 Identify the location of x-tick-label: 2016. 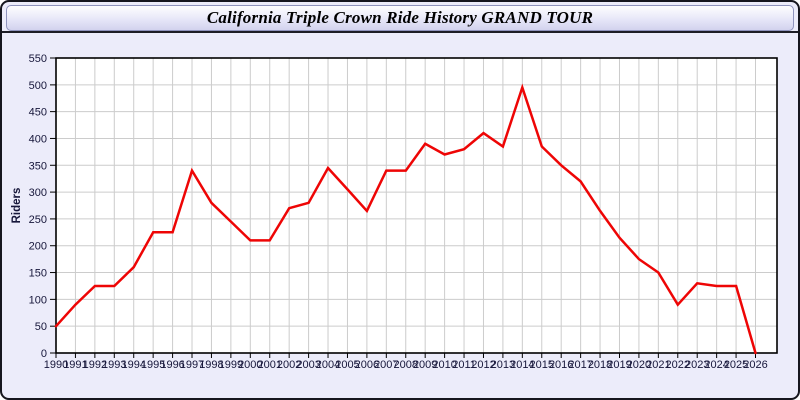
(561, 365).